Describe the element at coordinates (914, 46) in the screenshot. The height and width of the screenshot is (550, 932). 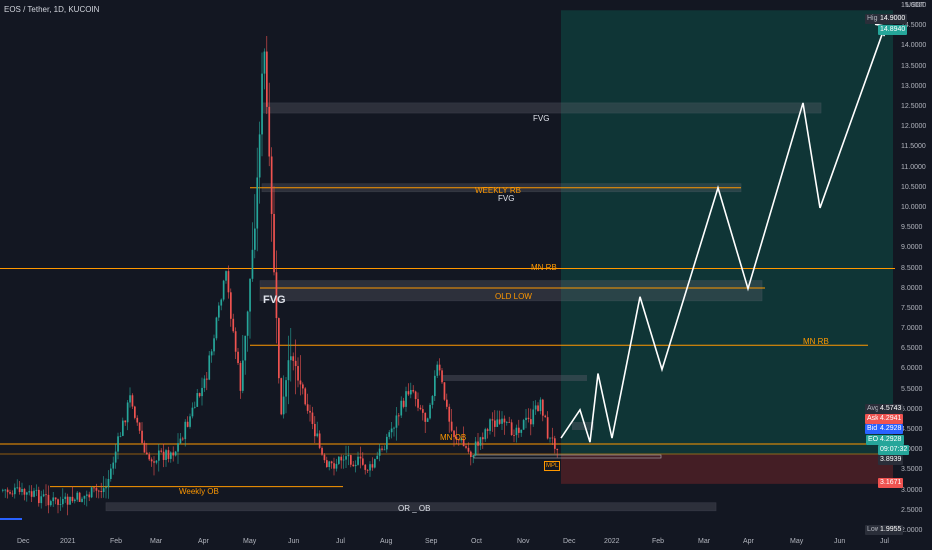
I see `price-tick: 14.0000` at that location.